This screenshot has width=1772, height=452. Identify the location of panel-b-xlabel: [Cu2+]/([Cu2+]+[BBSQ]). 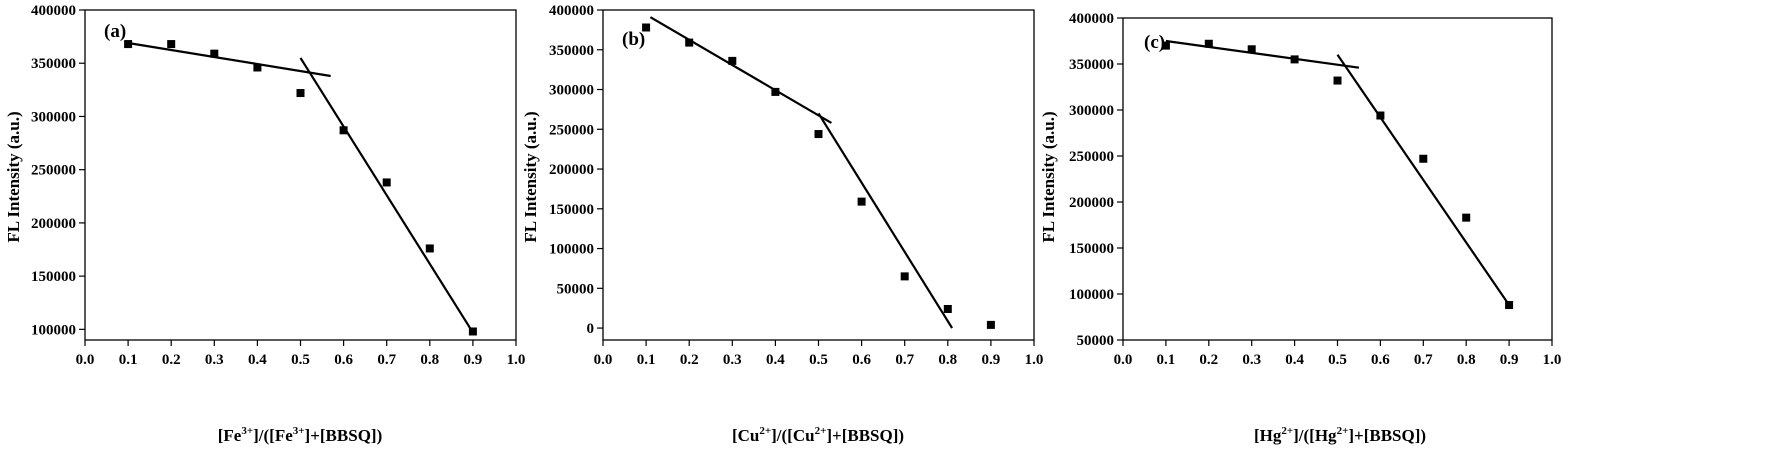
(818, 435).